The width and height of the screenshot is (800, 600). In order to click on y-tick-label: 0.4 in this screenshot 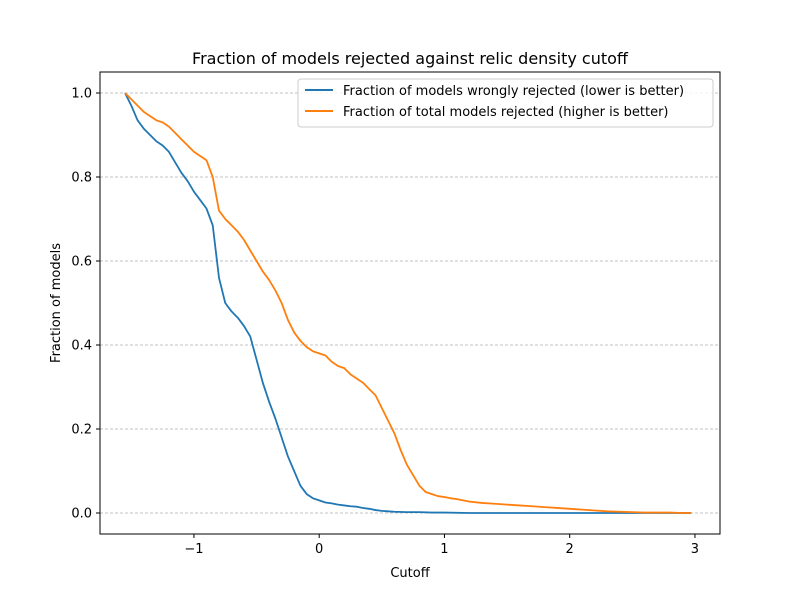, I will do `click(81, 346)`.